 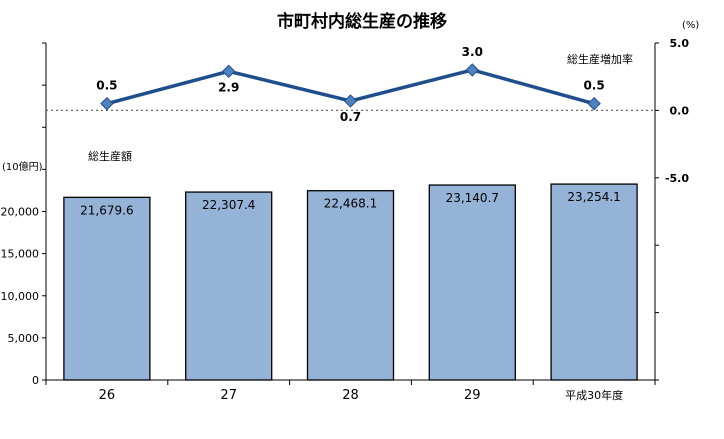 What do you see at coordinates (106, 210) in the screenshot?
I see `bar-value-label: 21,679.6` at bounding box center [106, 210].